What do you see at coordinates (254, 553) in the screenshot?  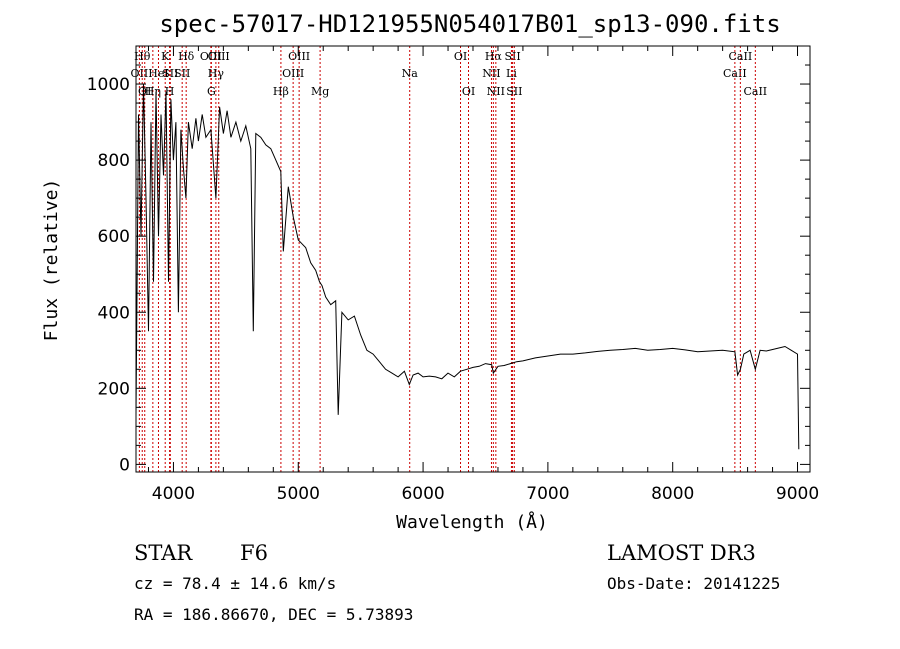 I see `object-subclass: F6` at bounding box center [254, 553].